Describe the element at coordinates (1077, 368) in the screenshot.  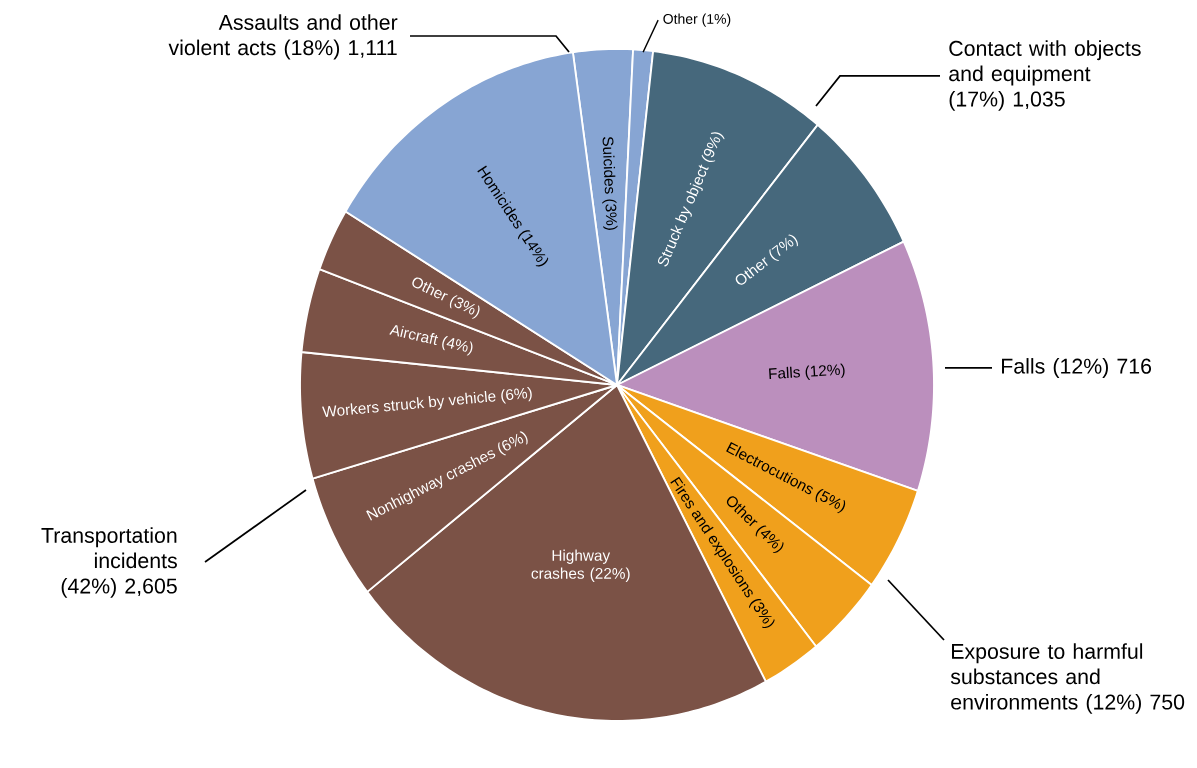
I see `text: Falls (12%) 716` at that location.